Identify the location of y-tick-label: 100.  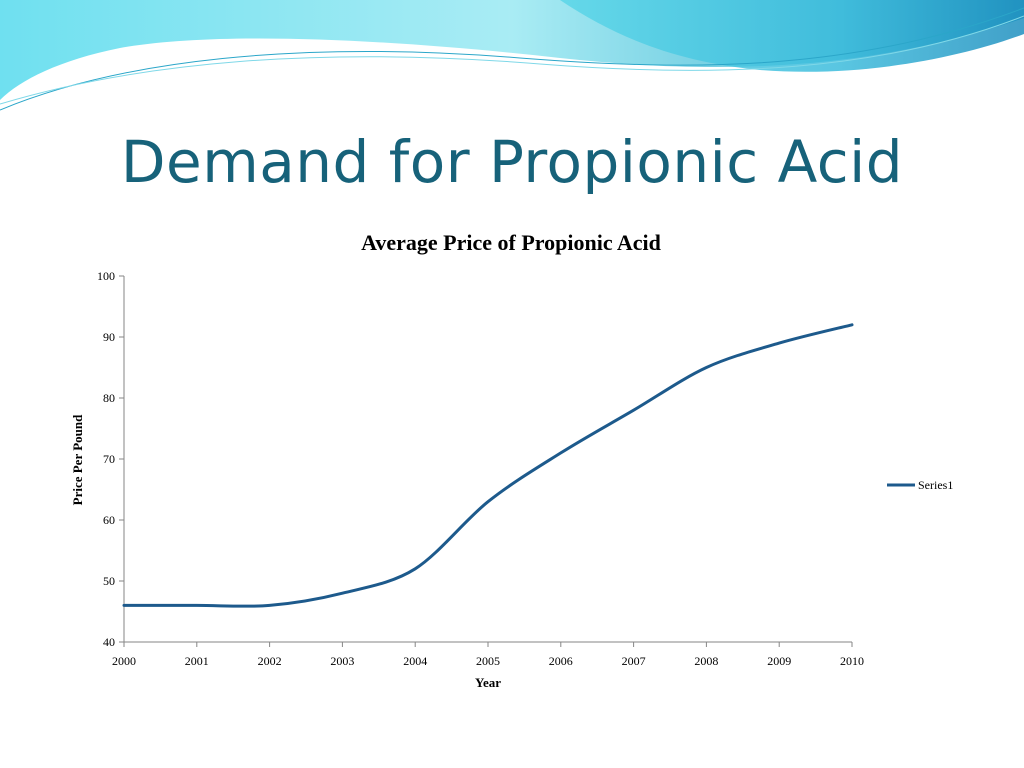
(106, 276).